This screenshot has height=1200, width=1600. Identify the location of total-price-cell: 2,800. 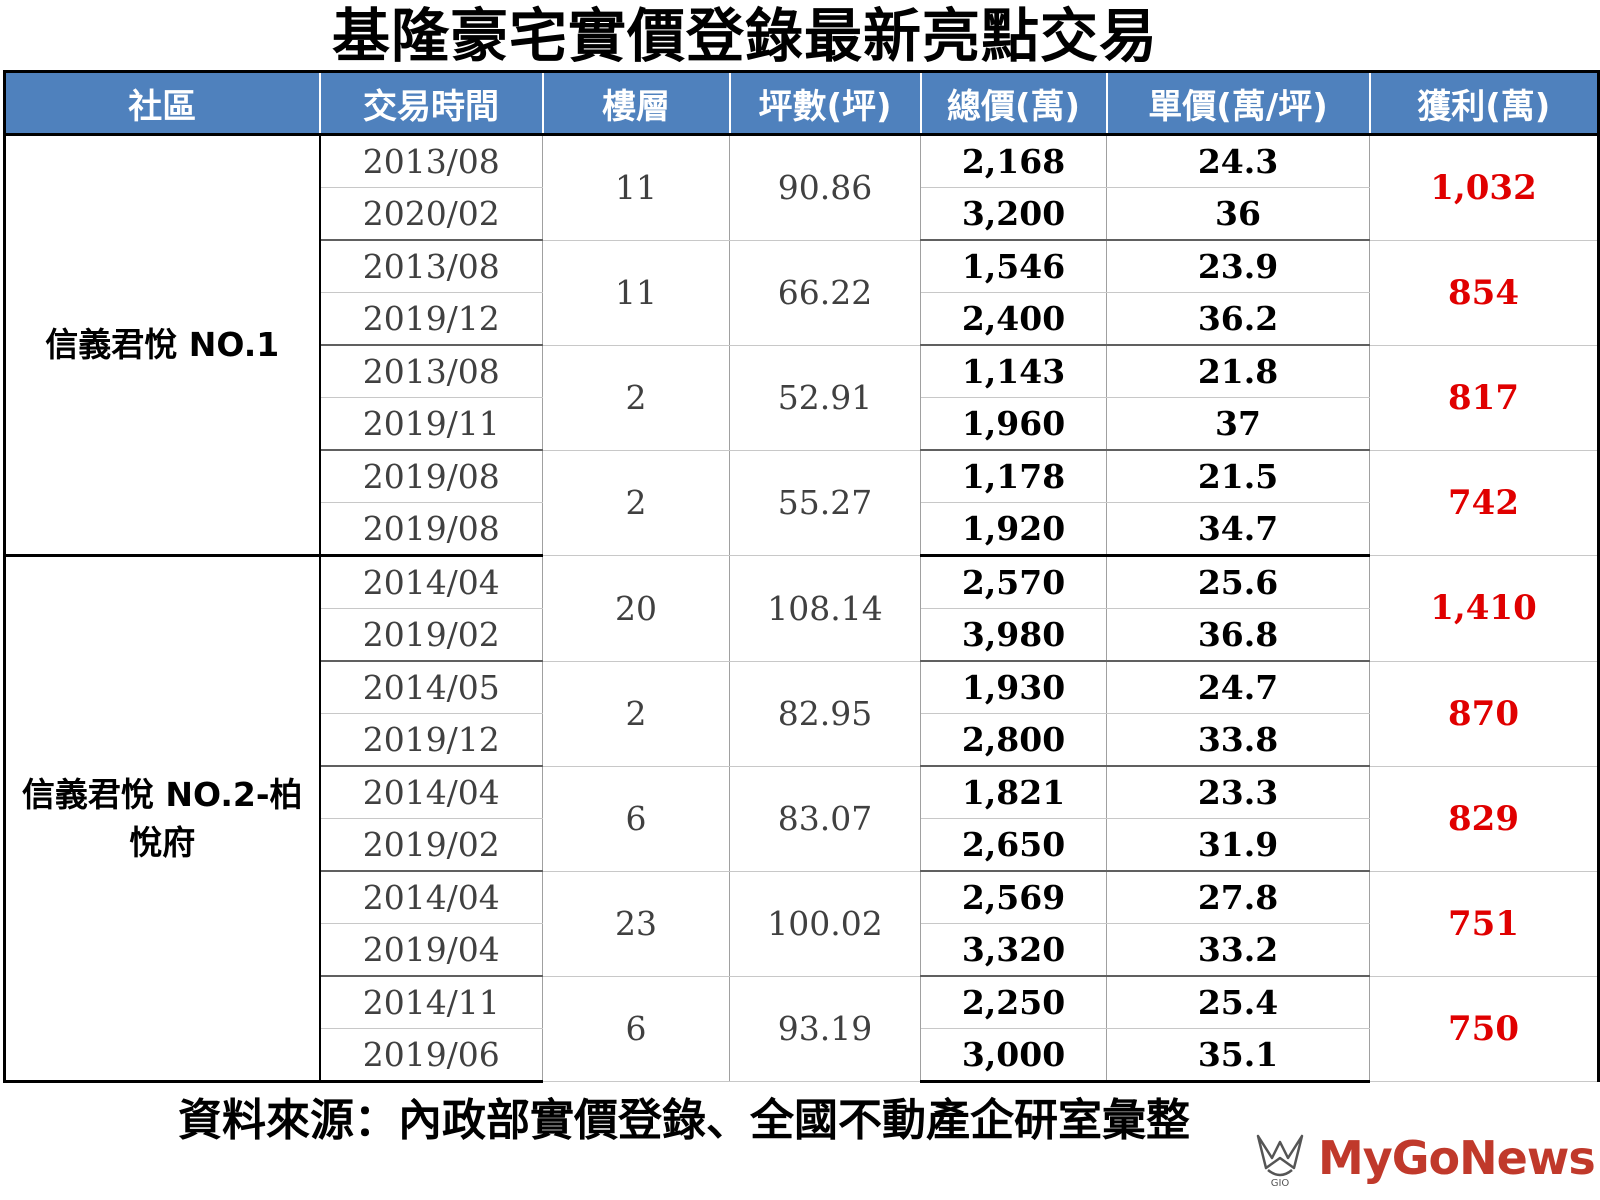
(1013, 740).